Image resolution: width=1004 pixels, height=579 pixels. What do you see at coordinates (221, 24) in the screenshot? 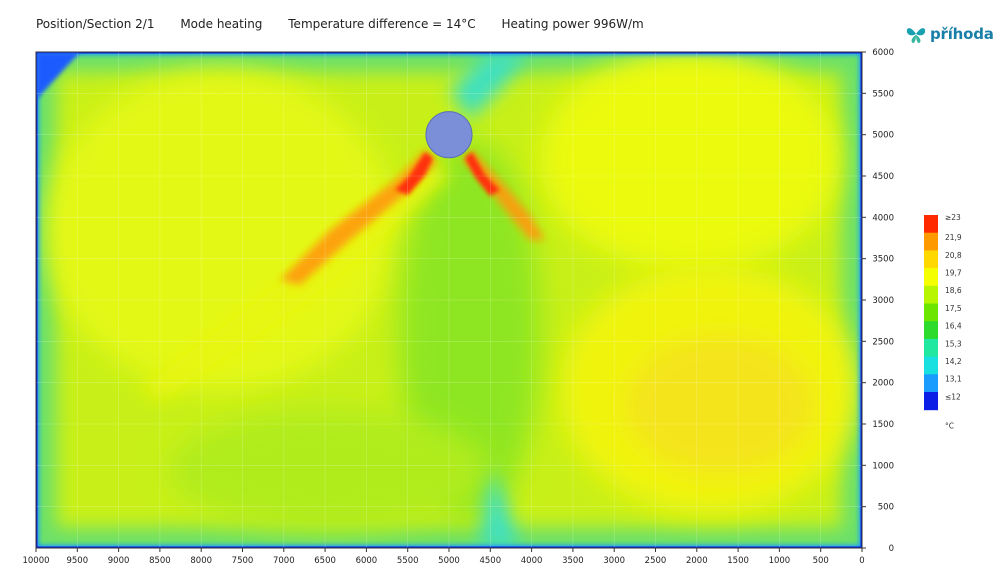
I see `mode-label: Mode heating` at bounding box center [221, 24].